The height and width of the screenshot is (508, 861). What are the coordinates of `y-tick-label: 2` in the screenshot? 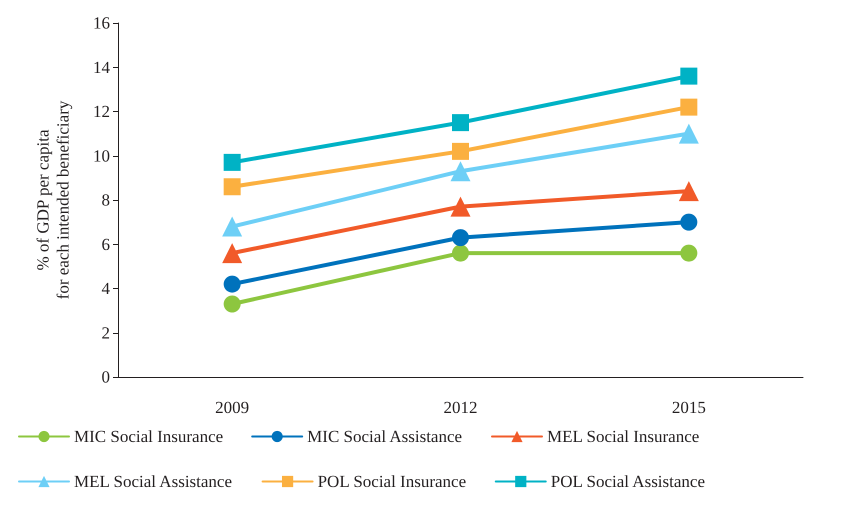 It's located at (106, 332).